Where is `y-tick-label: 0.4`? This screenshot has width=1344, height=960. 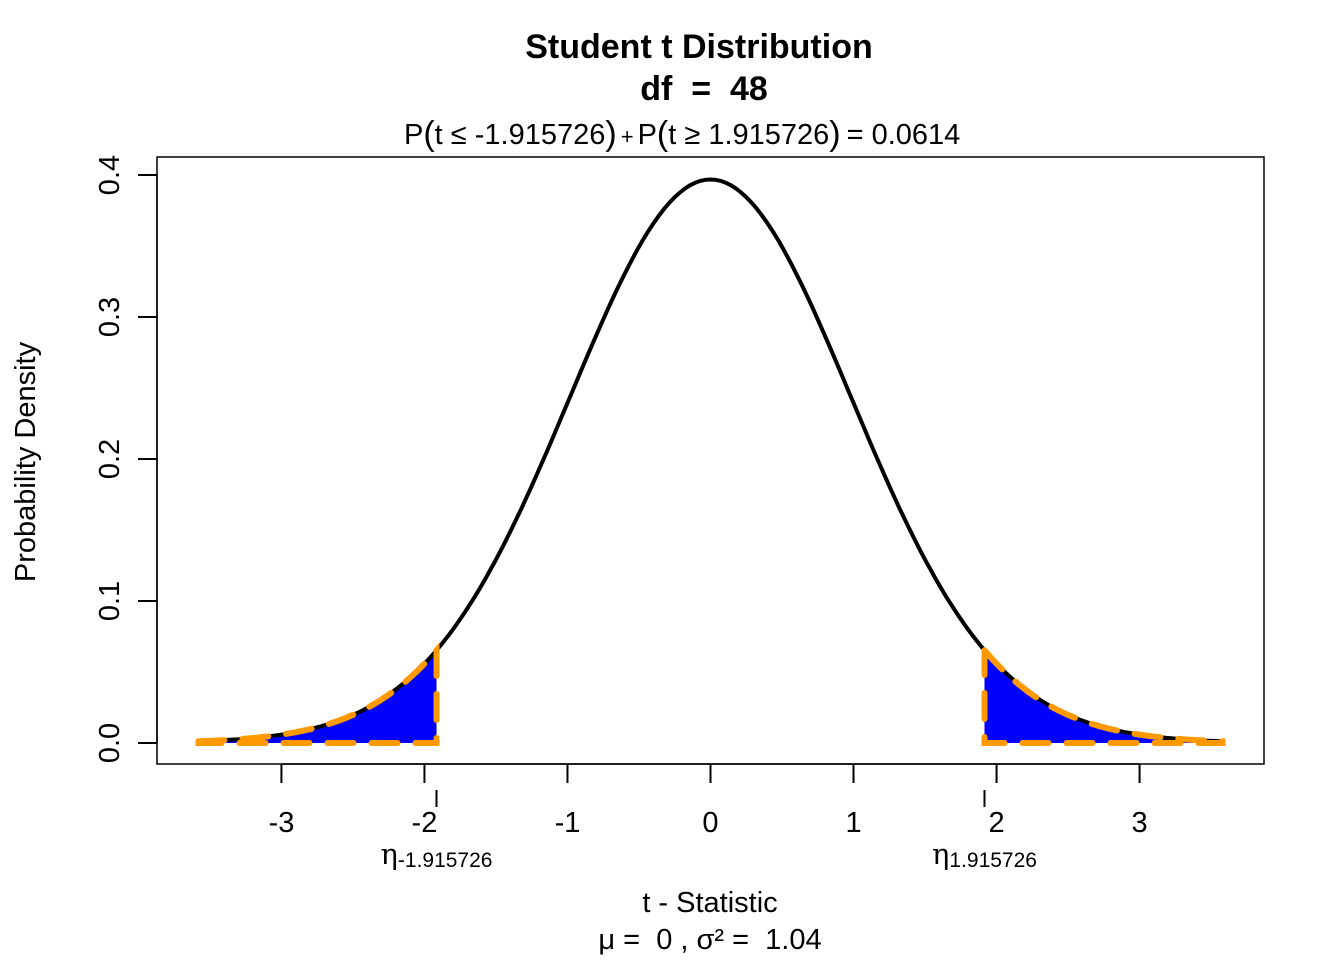 y-tick-label: 0.4 is located at coordinates (110, 175).